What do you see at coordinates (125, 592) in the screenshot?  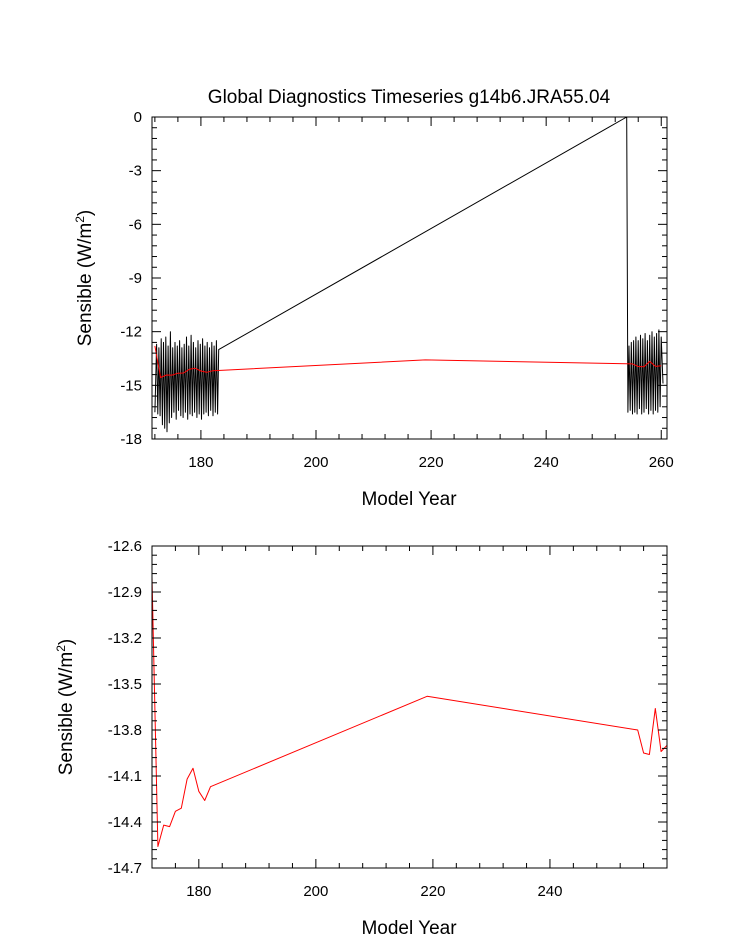 I see `y-tick-label: -12.9` at bounding box center [125, 592].